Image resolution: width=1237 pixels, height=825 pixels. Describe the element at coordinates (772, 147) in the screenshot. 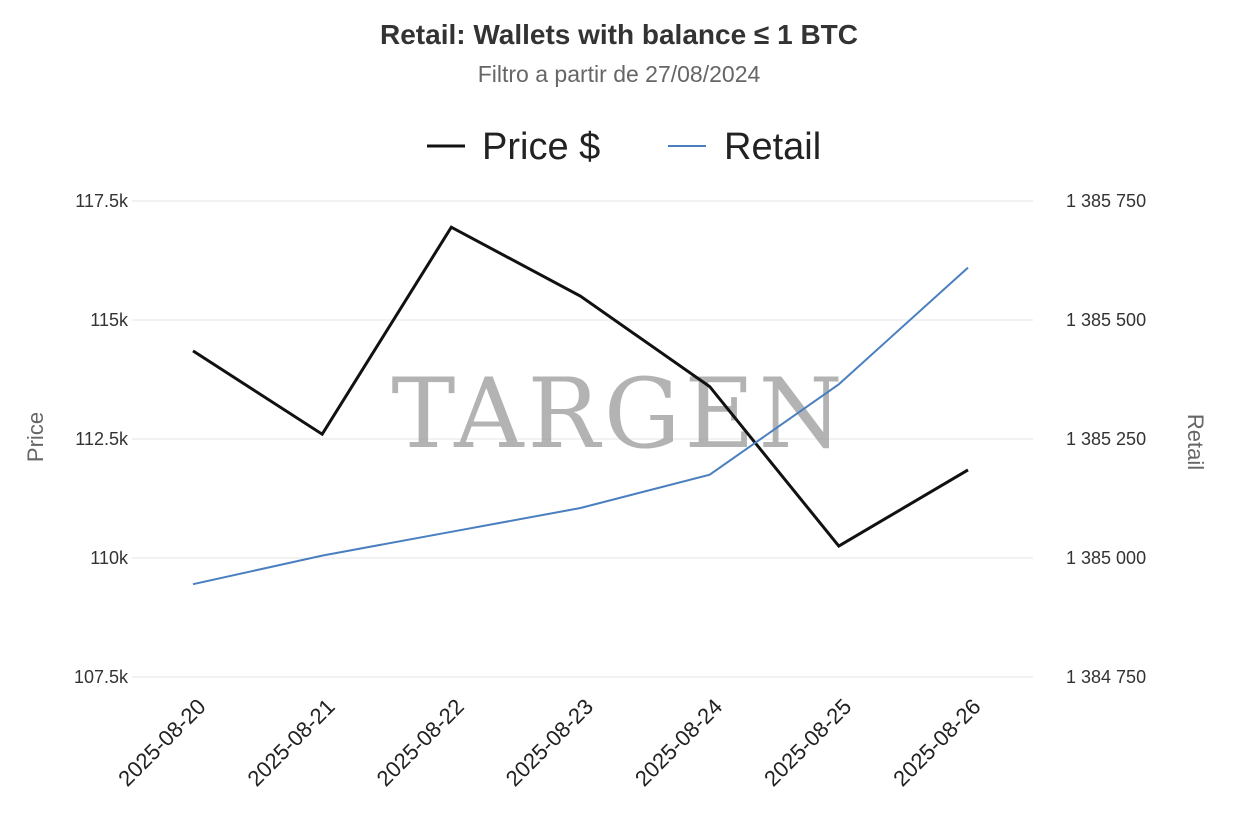

I see `legend-label: Retail` at that location.